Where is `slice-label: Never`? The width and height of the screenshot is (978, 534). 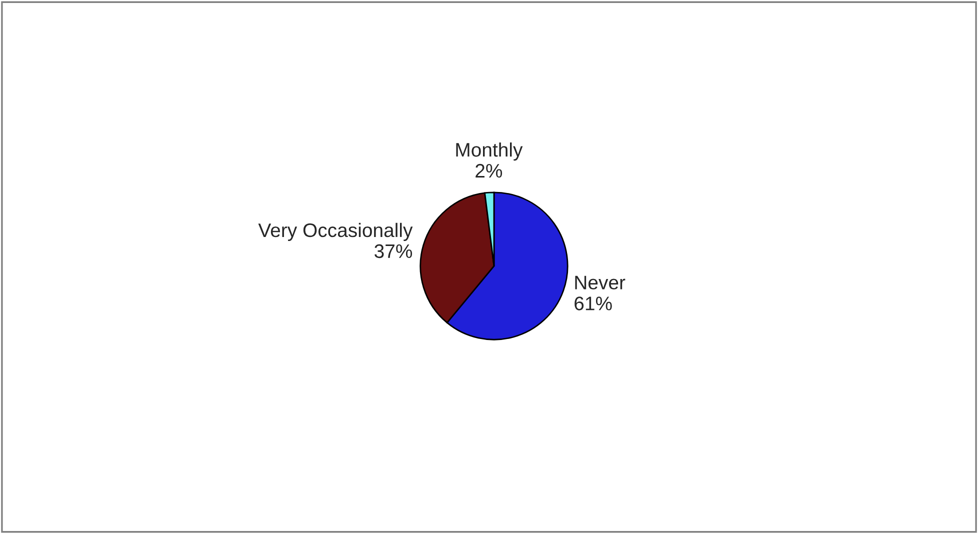 slice-label: Never is located at coordinates (600, 283).